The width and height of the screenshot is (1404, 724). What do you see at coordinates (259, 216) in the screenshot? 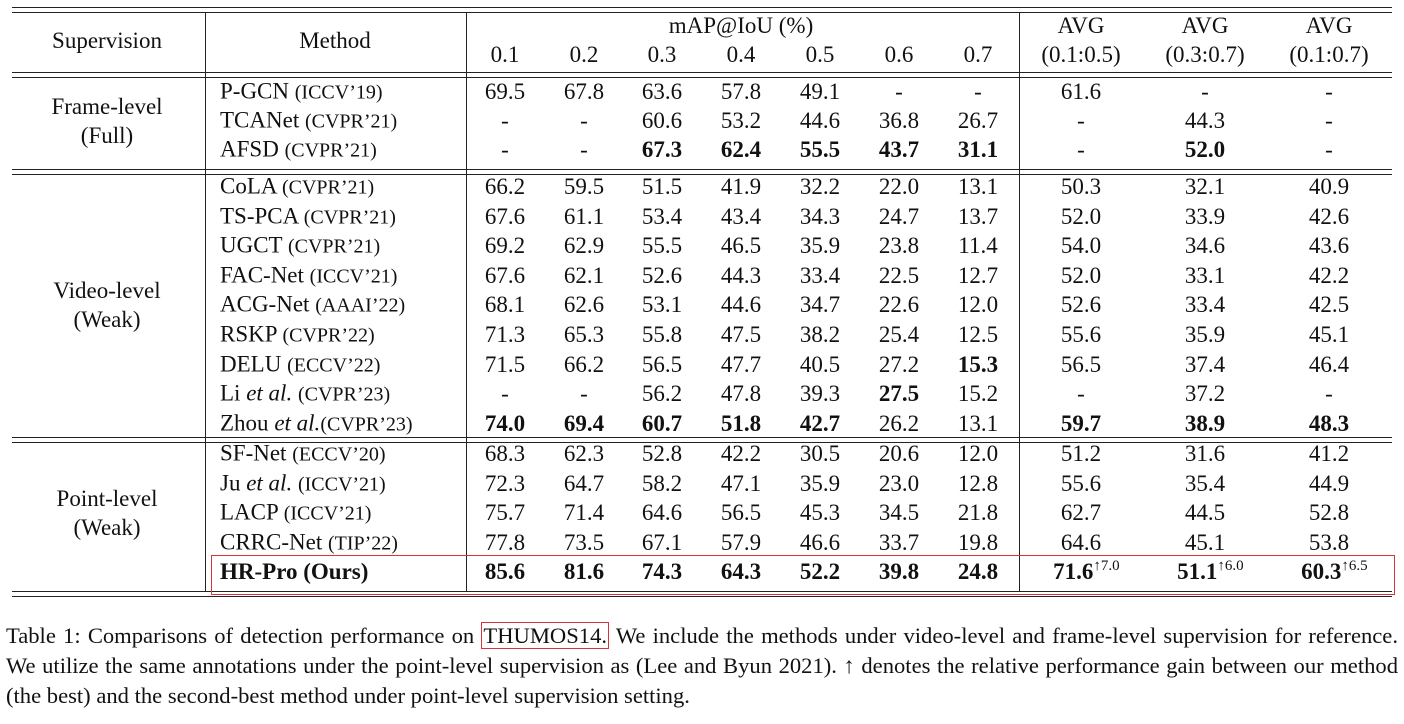
I see `method-name: TS-PCA` at bounding box center [259, 216].